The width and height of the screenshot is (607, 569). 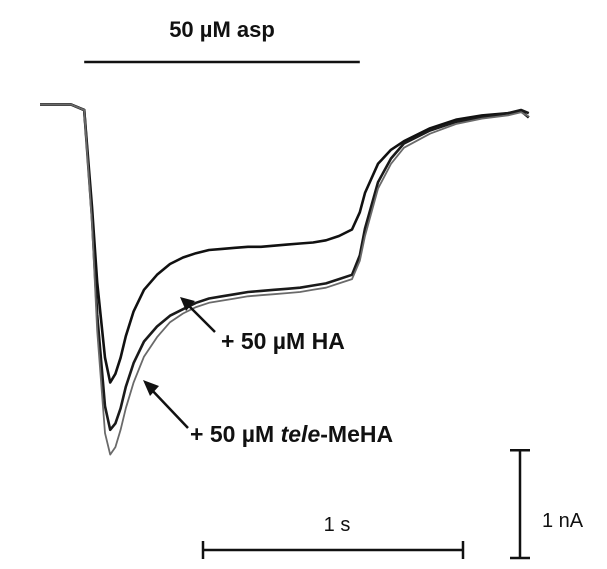 What do you see at coordinates (337, 525) in the screenshot?
I see `time-scale-label: 1 s` at bounding box center [337, 525].